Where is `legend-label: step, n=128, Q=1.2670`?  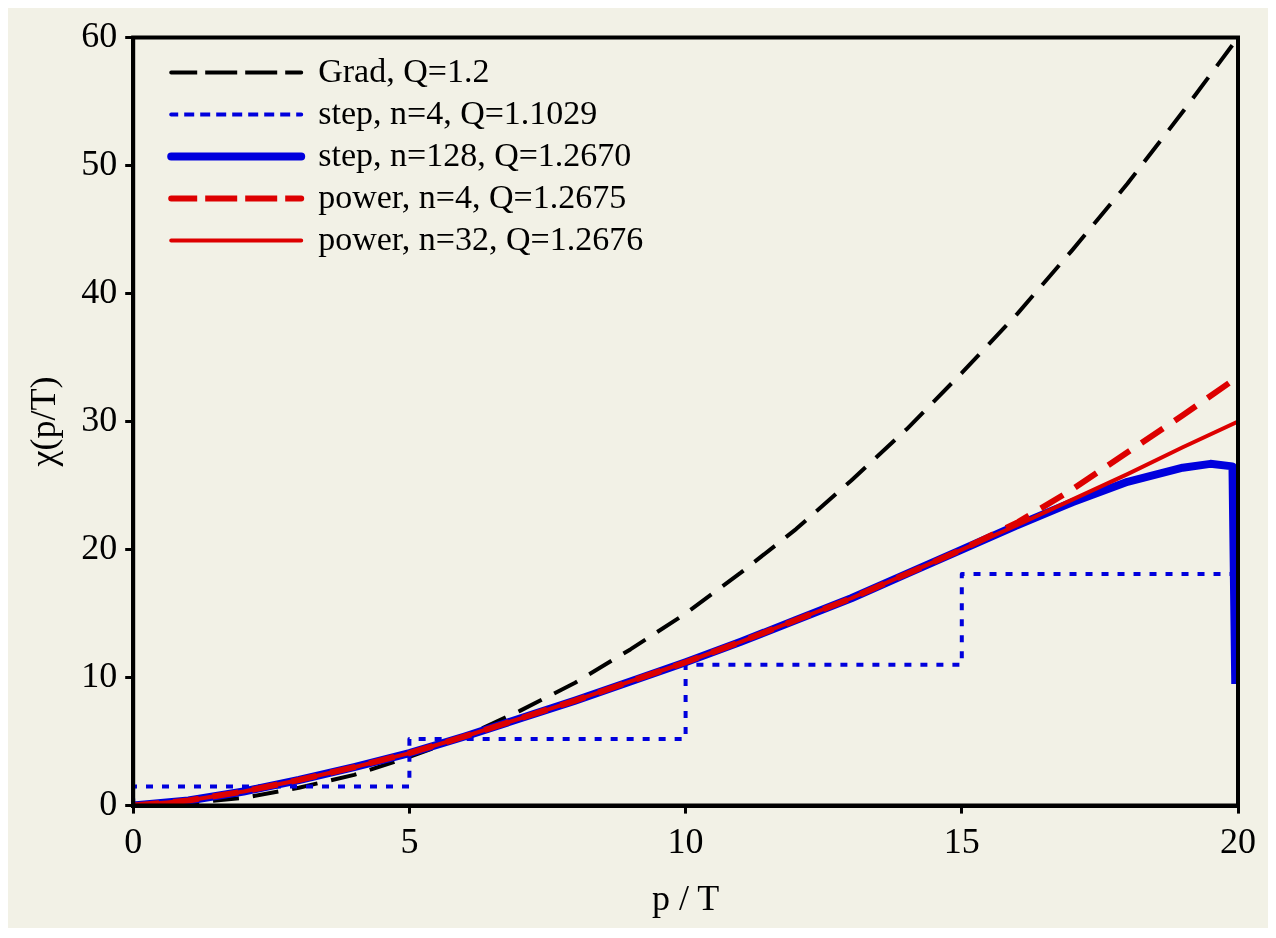 legend-label: step, n=128, Q=1.2670 is located at coordinates (475, 154).